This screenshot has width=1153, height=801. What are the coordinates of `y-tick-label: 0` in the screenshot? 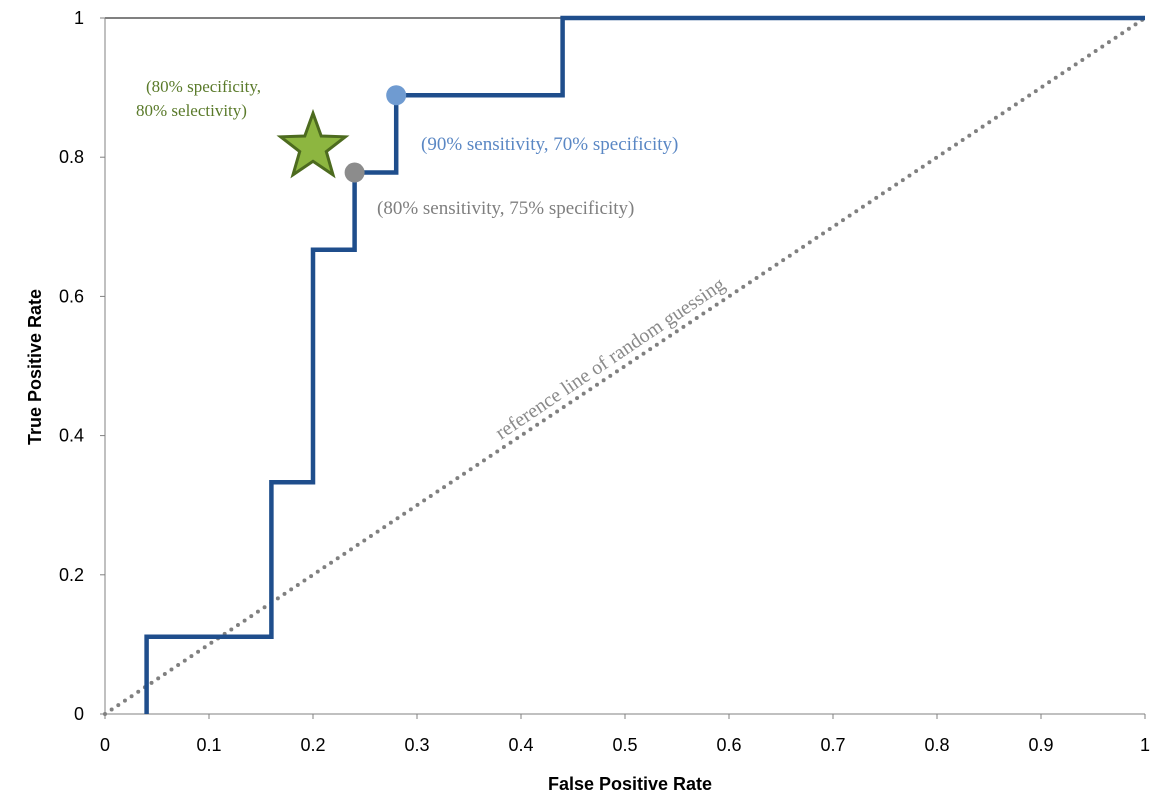 It's located at (79, 714).